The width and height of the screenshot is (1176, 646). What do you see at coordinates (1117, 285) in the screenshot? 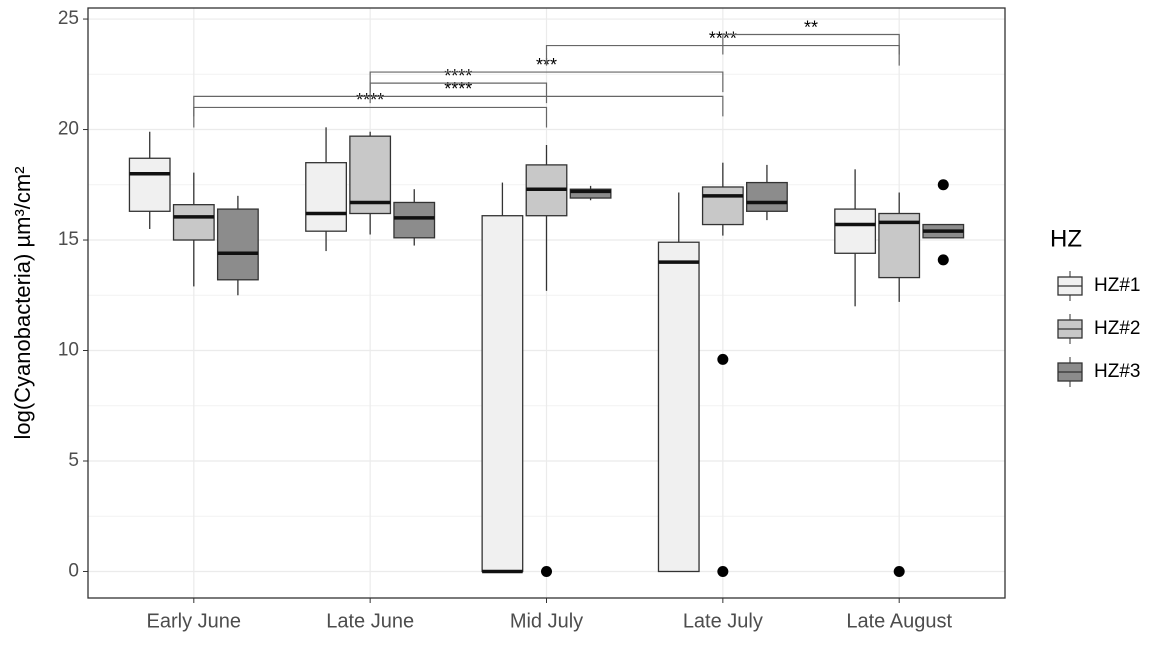
I see `legend-label: HZ#1` at bounding box center [1117, 285].